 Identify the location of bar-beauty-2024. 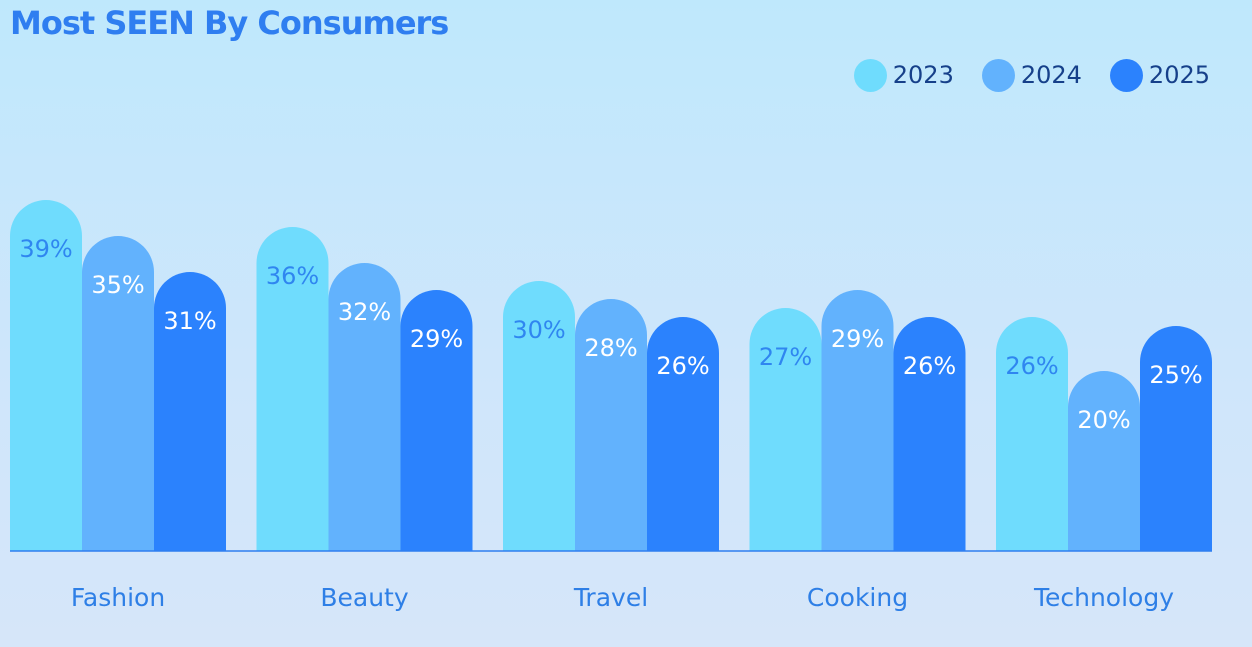
(364, 407).